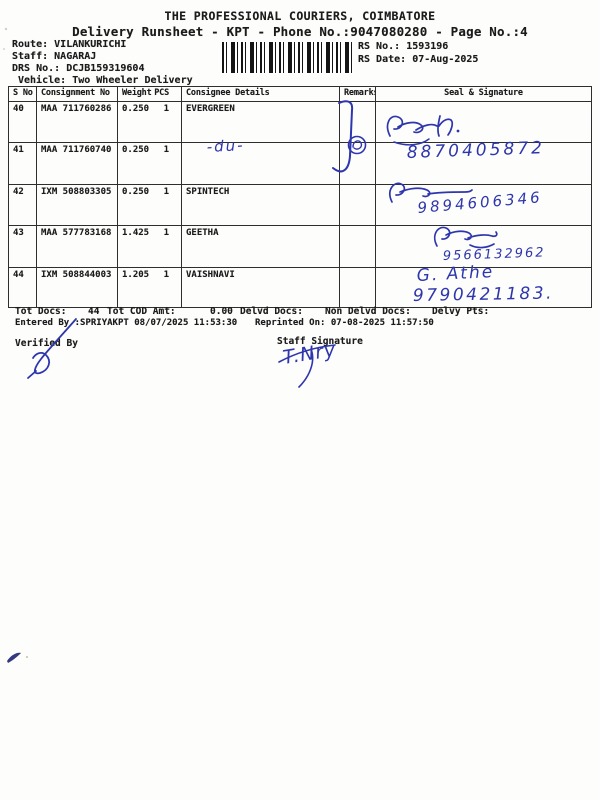  What do you see at coordinates (36, 68) in the screenshot?
I see `drs-label: DRS No.:` at bounding box center [36, 68].